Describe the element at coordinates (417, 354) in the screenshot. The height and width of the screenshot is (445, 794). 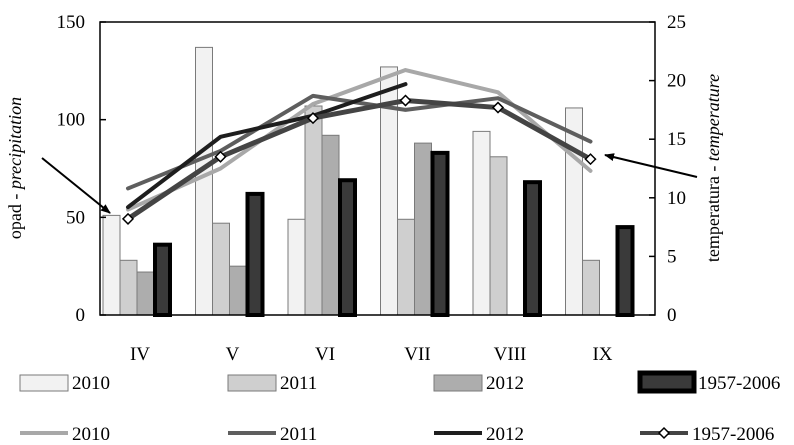
I see `category-label-vii: VII` at that location.